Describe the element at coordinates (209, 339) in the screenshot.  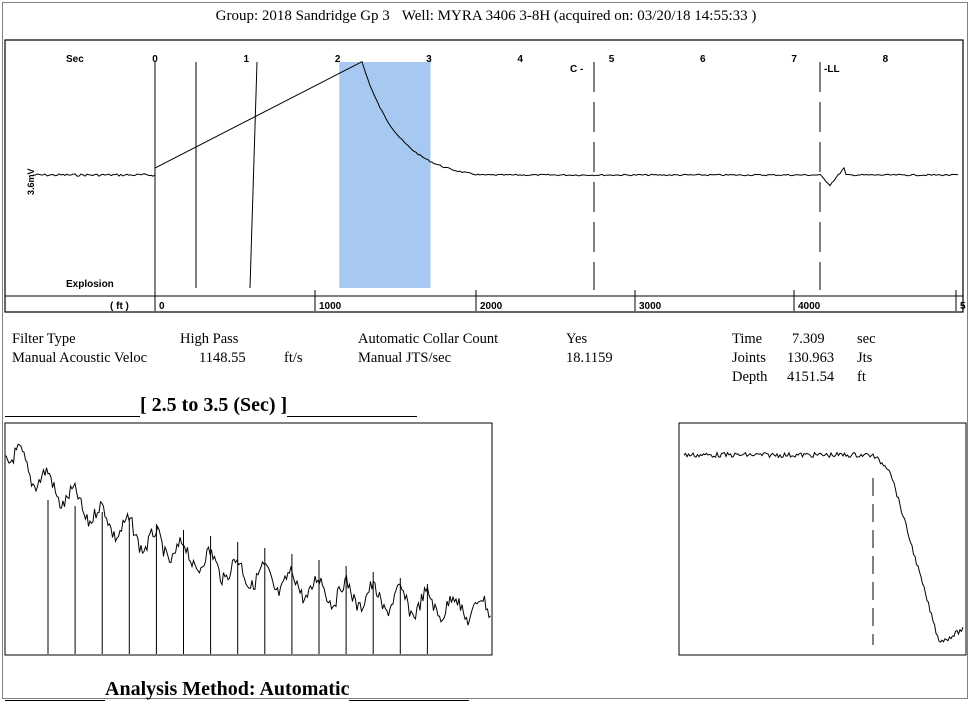
I see `filter-type-value: High Pass` at that location.